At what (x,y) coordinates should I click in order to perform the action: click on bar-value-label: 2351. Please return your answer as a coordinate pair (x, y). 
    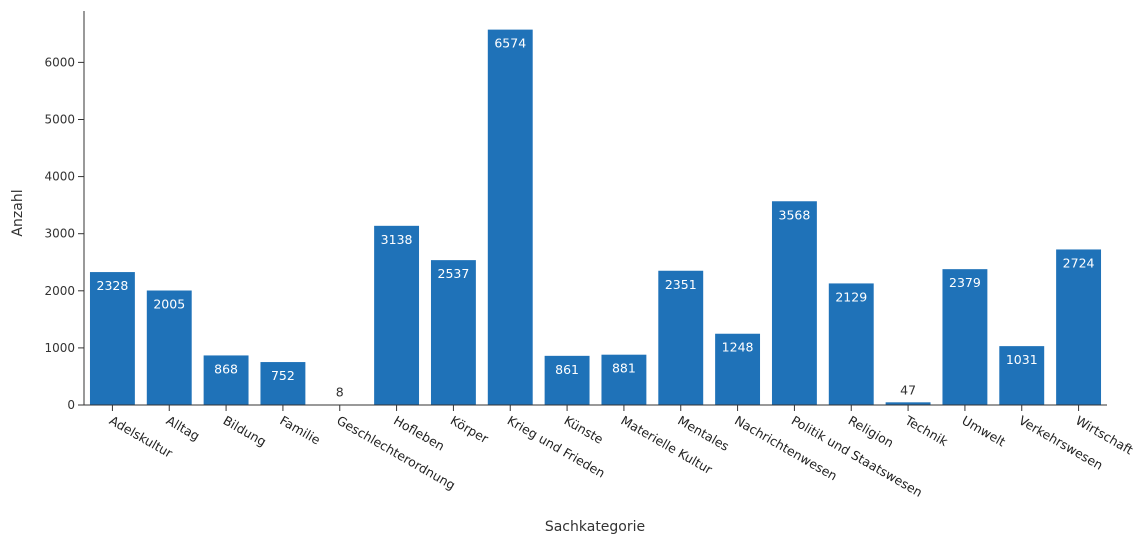
    Looking at the image, I should click on (681, 284).